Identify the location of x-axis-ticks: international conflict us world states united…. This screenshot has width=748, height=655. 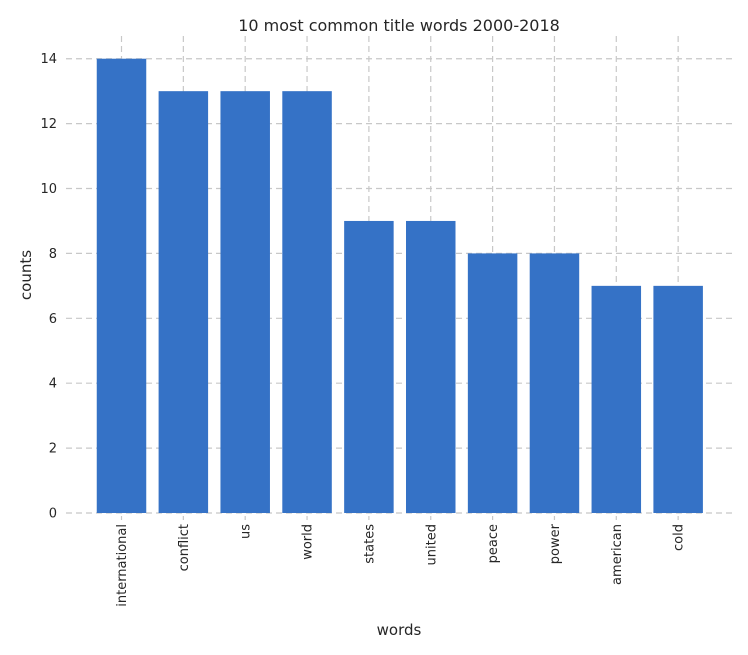
(401, 564).